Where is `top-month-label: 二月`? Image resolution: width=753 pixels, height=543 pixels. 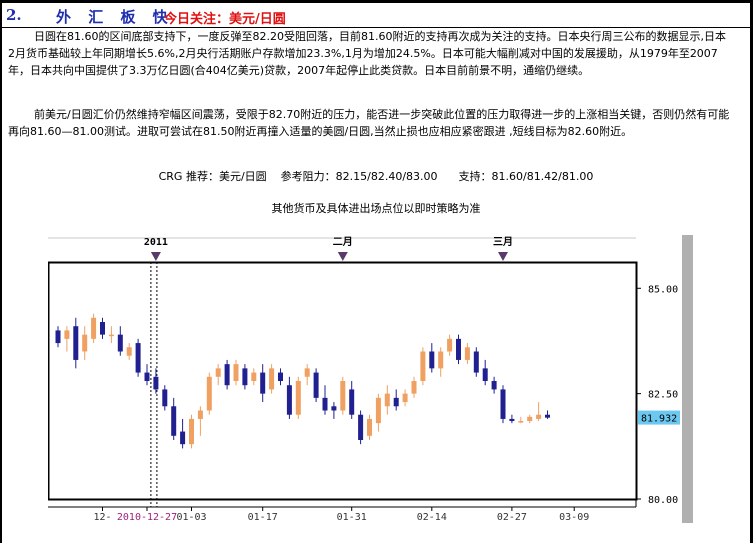
top-month-label: 二月 is located at coordinates (343, 242).